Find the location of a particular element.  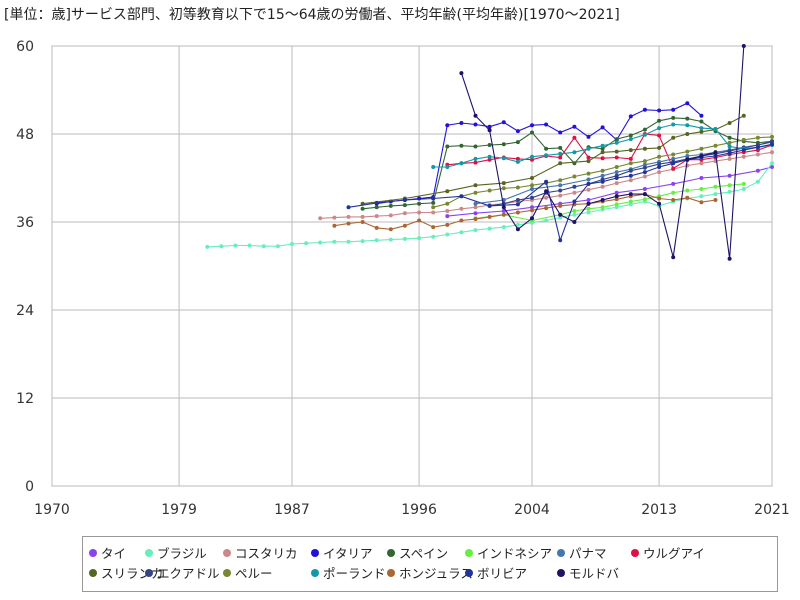

y-tick-label: 0 is located at coordinates (29, 487).